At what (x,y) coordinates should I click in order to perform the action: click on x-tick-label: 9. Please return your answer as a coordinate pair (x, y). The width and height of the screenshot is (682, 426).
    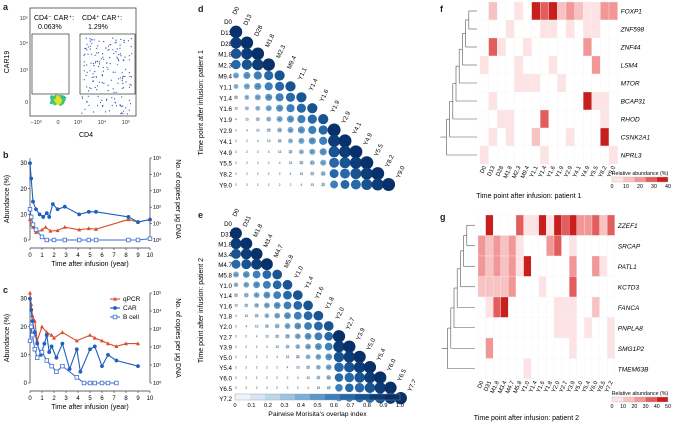
    Looking at the image, I should click on (138, 399).